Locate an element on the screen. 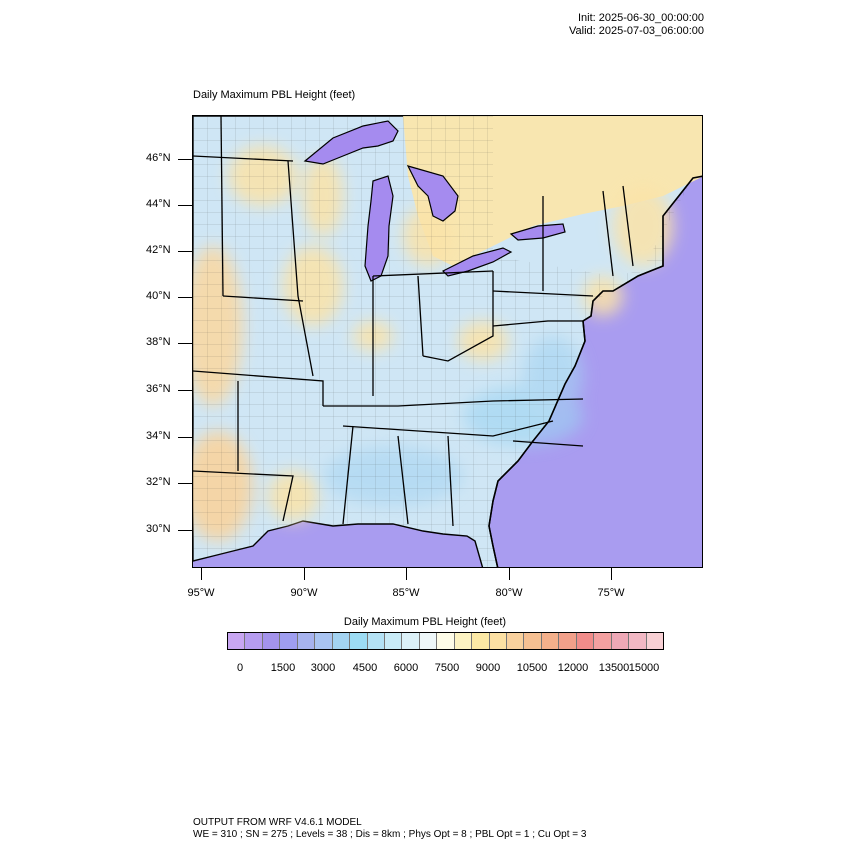 The width and height of the screenshot is (850, 850). colorbar-tick-label: 7500 is located at coordinates (447, 668).